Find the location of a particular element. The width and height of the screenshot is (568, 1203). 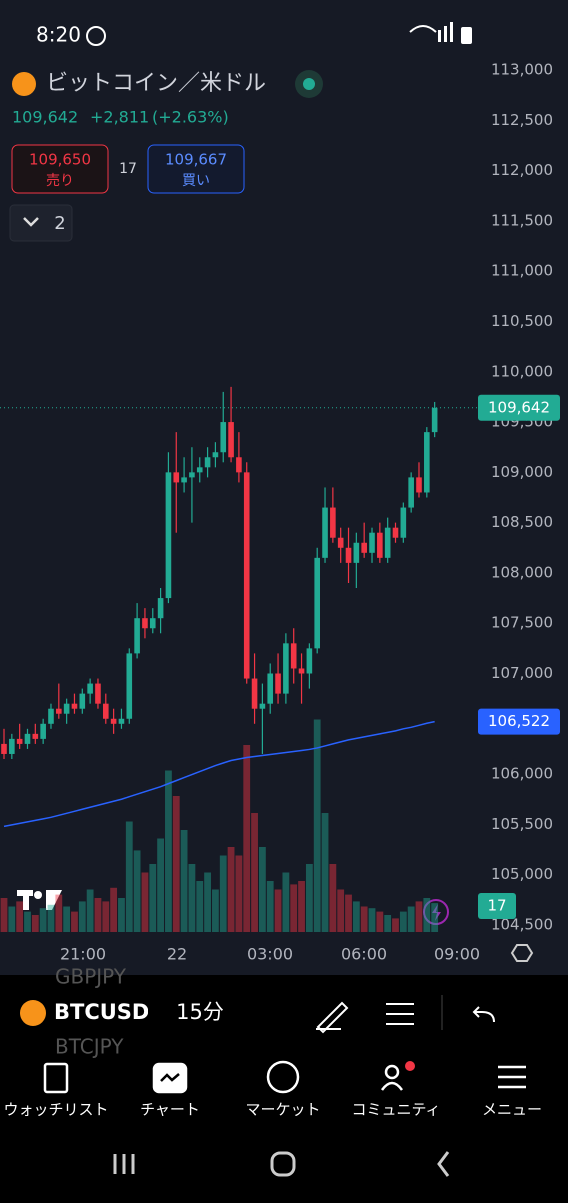

draw-tool is located at coordinates (332, 1017).